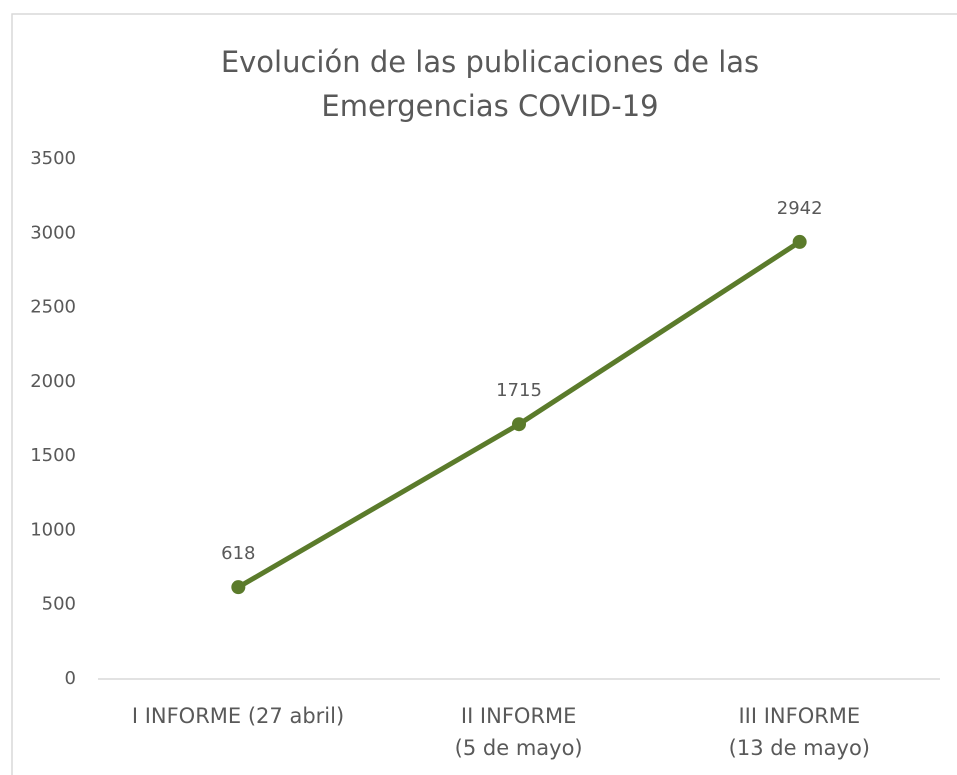  Describe the element at coordinates (59, 604) in the screenshot. I see `y-tick-label: 500` at that location.